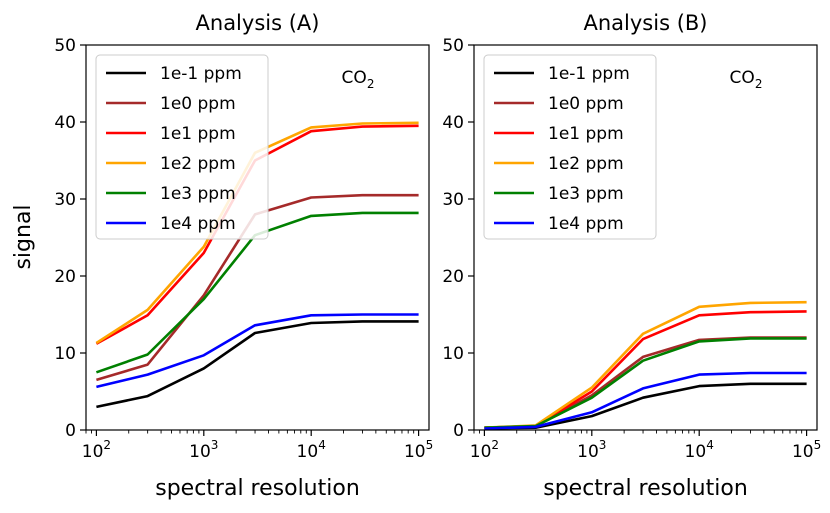 The height and width of the screenshot is (513, 830). What do you see at coordinates (23, 236) in the screenshot?
I see `y-axis-label: signal` at bounding box center [23, 236].